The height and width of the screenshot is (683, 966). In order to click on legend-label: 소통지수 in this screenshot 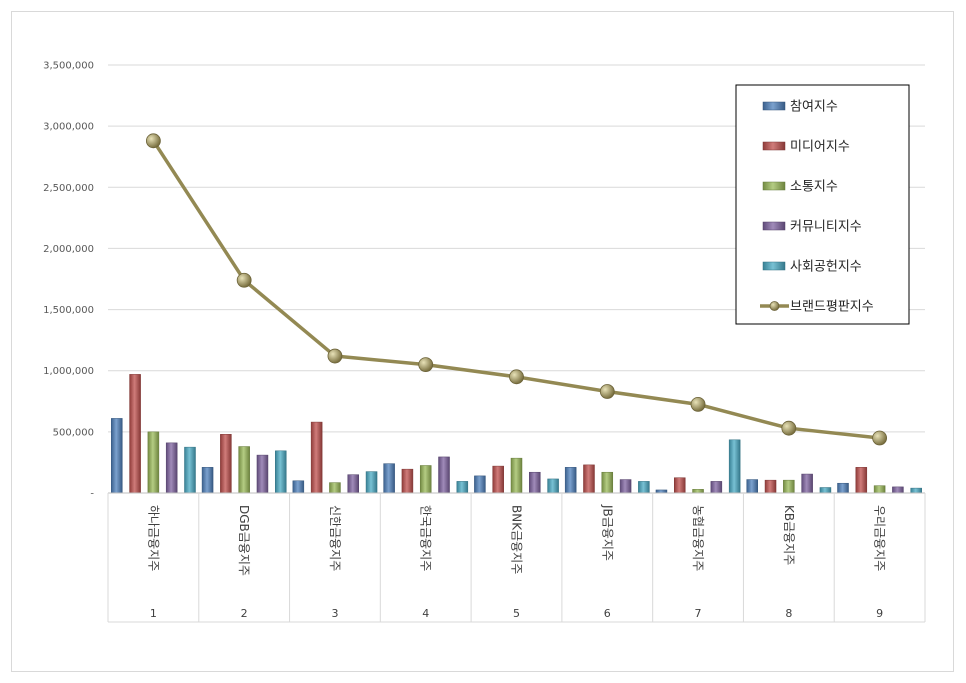, I will do `click(814, 187)`.